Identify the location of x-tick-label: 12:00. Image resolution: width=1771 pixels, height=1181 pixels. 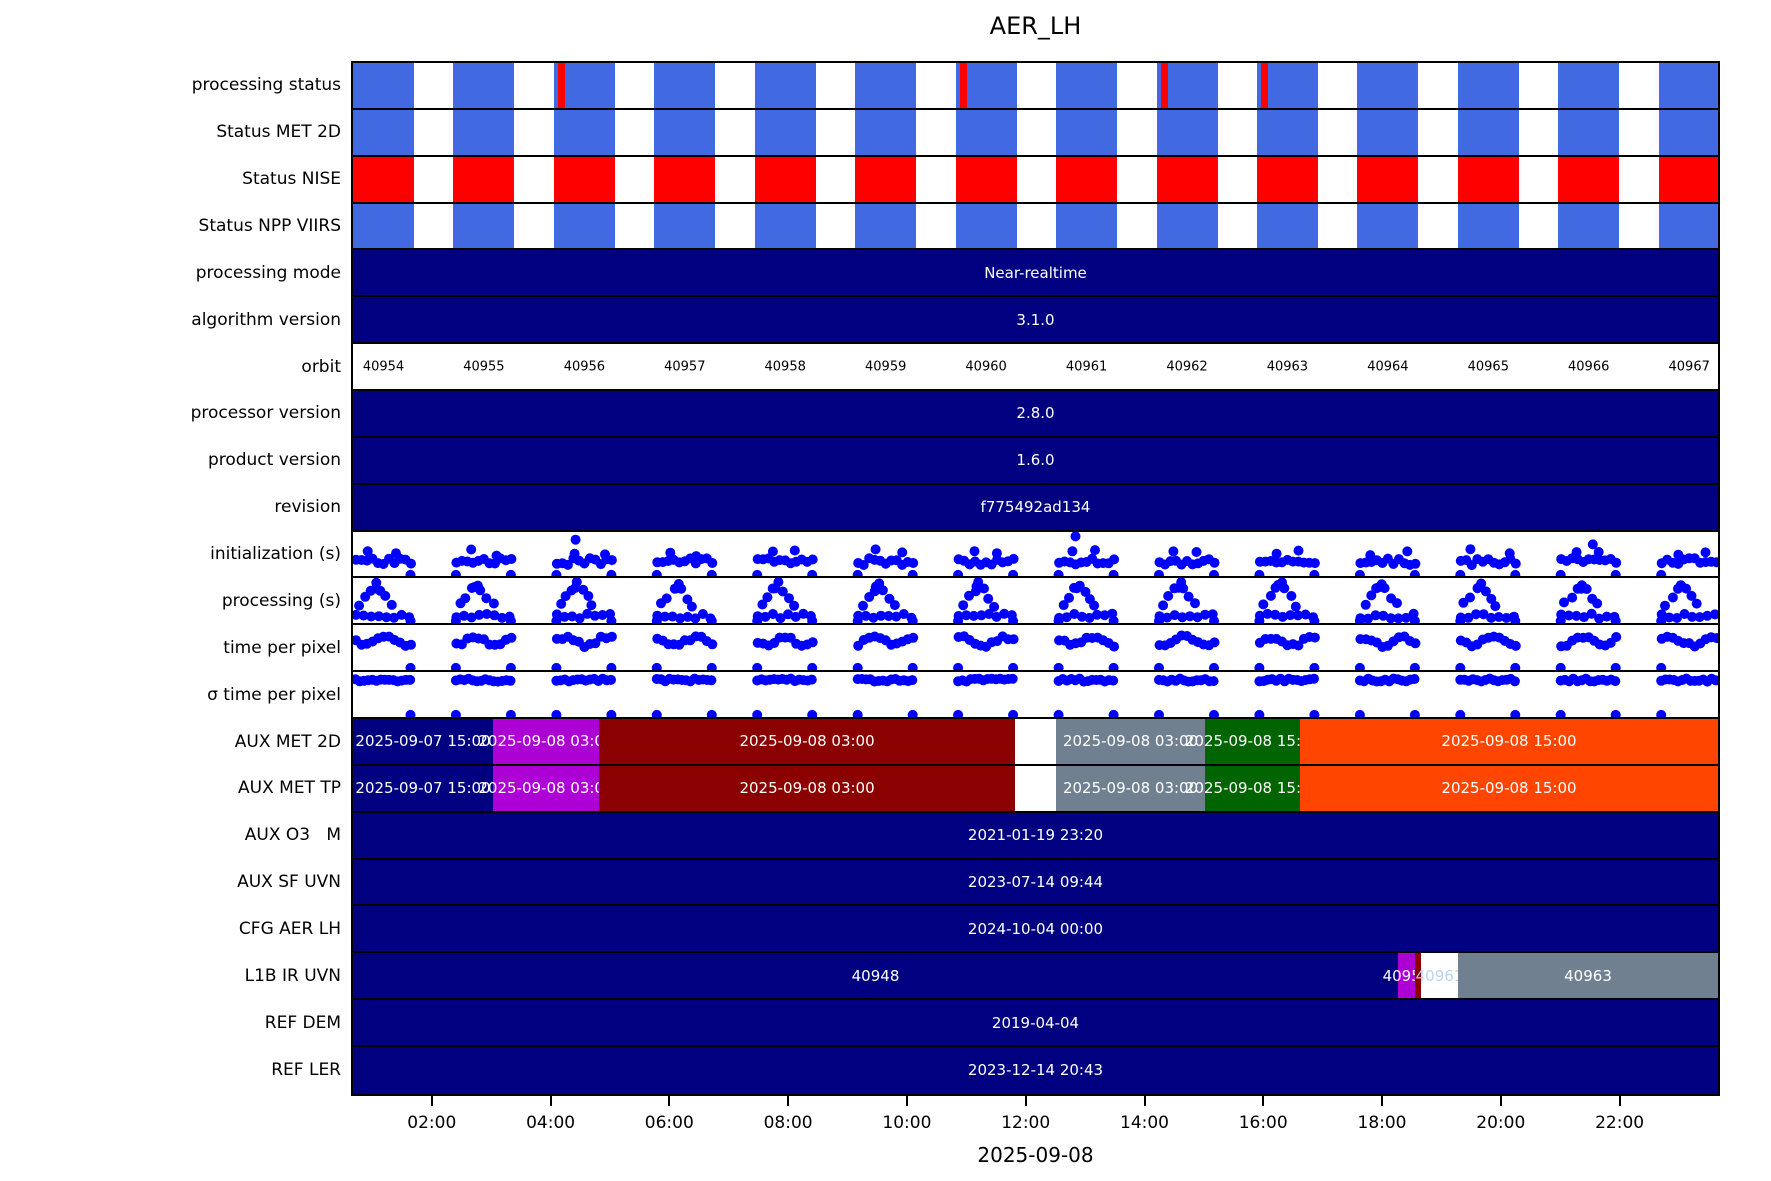
(1026, 1123).